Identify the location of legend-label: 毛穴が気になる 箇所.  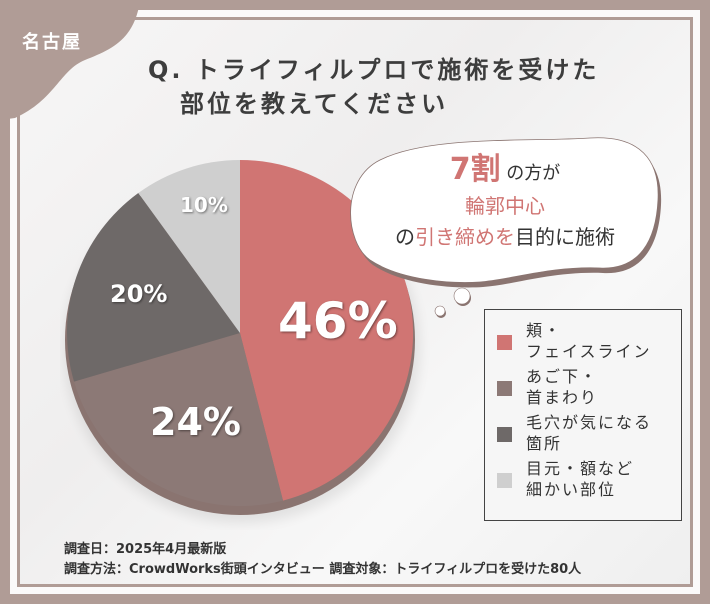
(589, 433).